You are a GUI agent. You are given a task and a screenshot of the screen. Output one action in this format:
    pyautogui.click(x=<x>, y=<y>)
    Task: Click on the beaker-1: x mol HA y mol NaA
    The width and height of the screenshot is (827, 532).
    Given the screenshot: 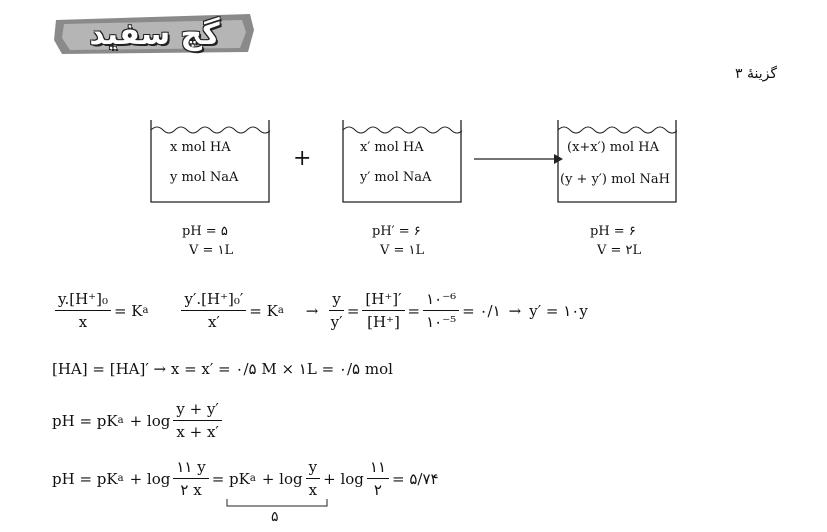 What is the action you would take?
    pyautogui.click(x=211, y=161)
    